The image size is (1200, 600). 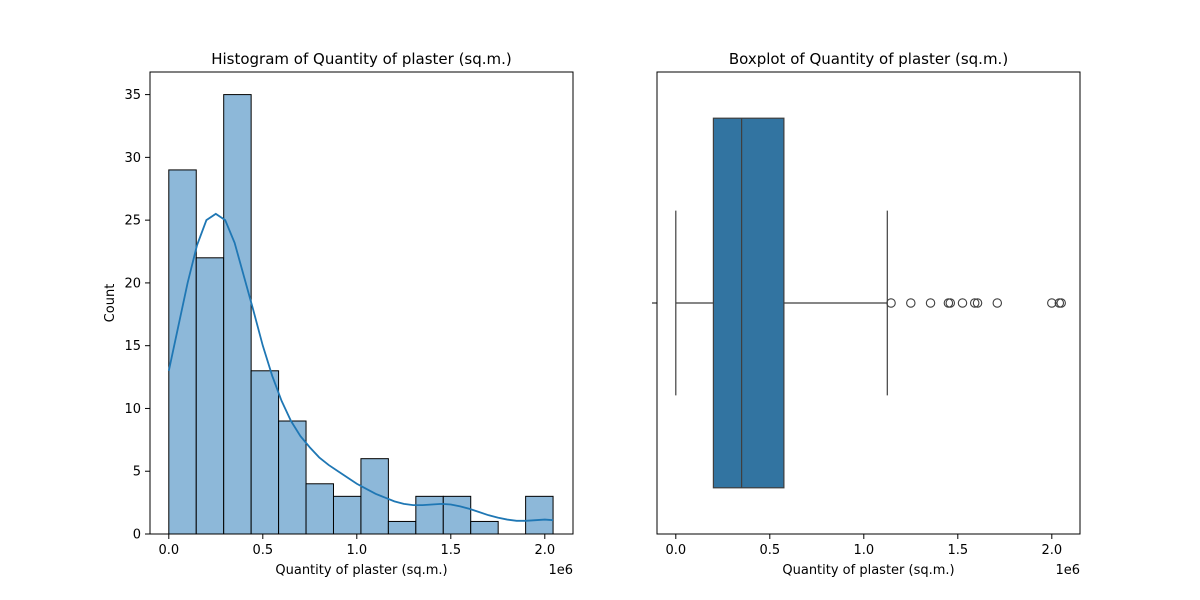 What do you see at coordinates (361, 59) in the screenshot?
I see `histogram-title: Histogram of Quantity of plaster (sq.m.)` at bounding box center [361, 59].